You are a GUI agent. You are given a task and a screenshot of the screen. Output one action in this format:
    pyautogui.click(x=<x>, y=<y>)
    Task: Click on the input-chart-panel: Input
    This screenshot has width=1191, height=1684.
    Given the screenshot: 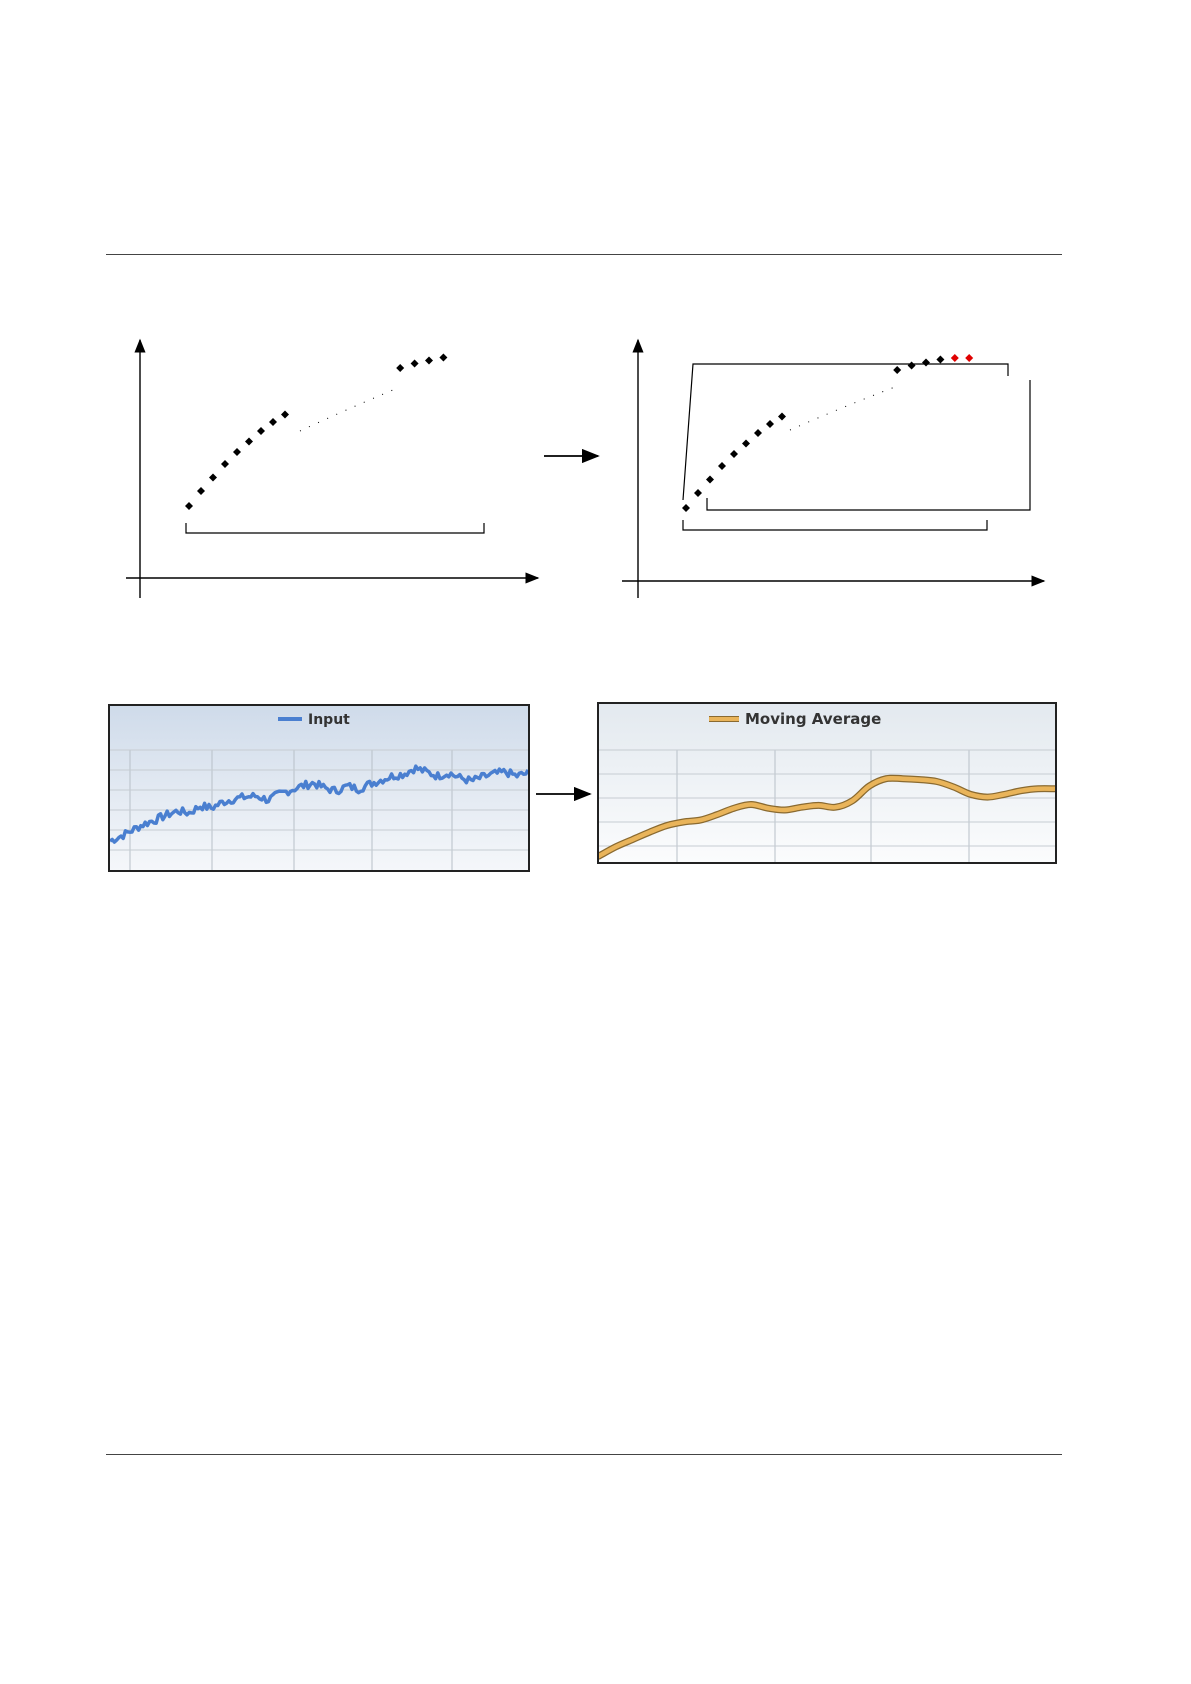 What is the action you would take?
    pyautogui.click(x=319, y=788)
    